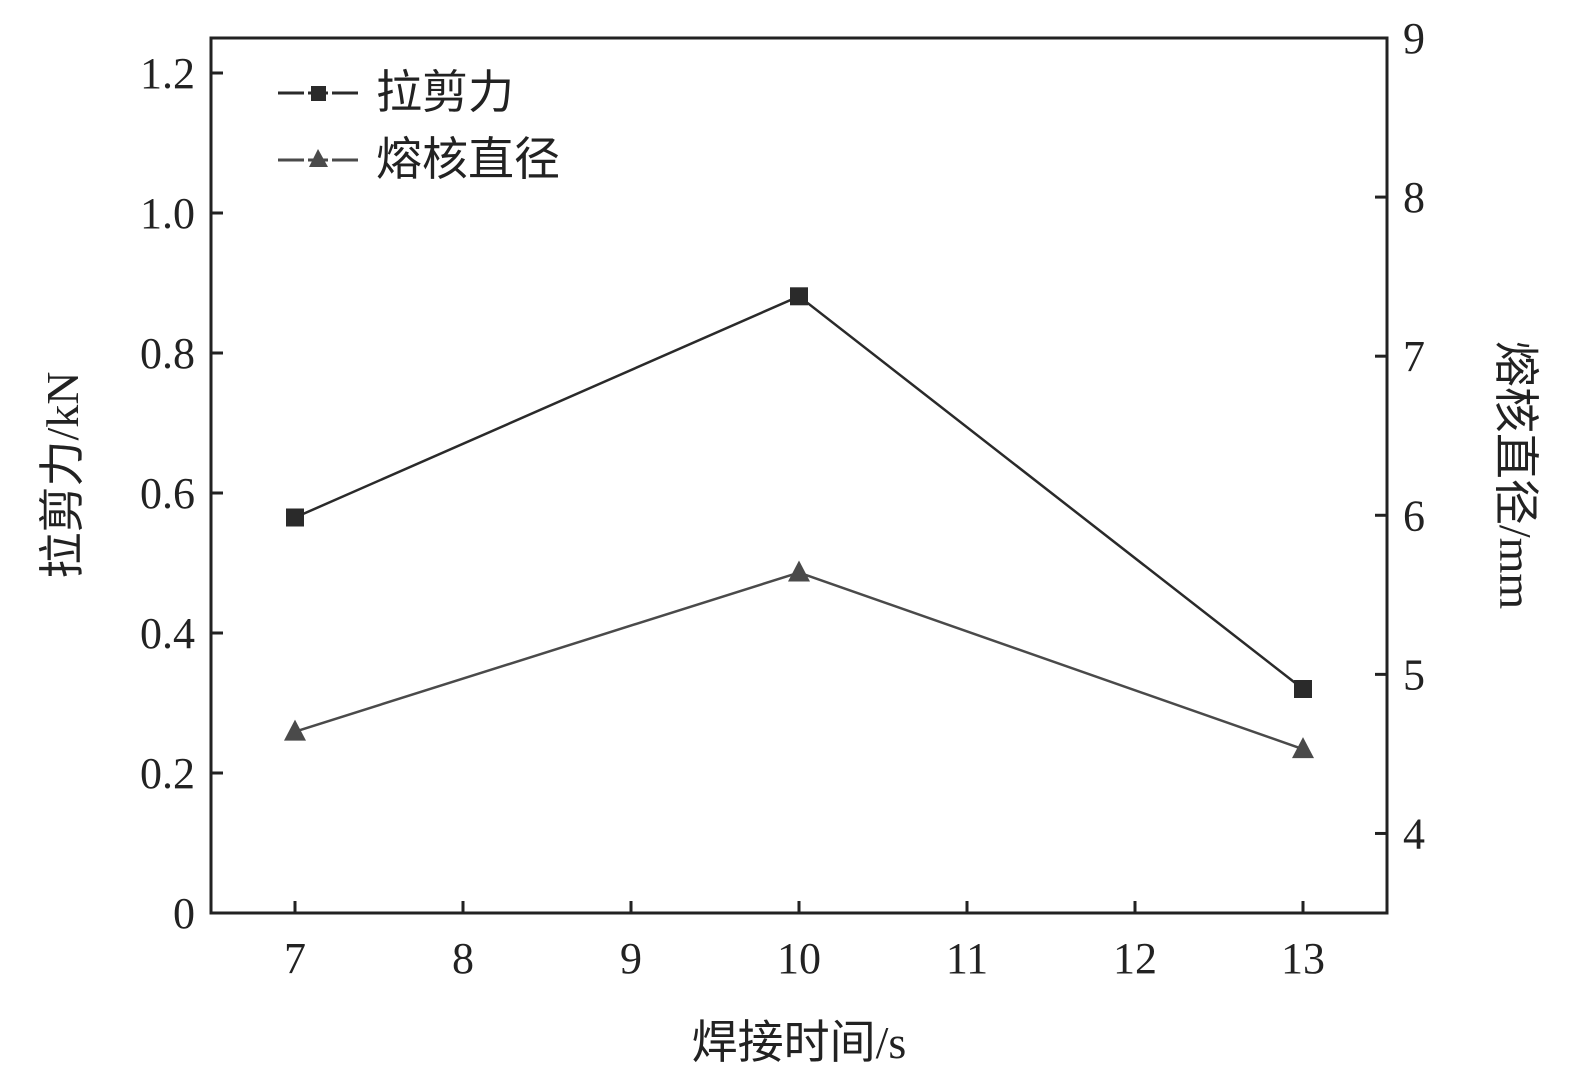 Image resolution: width=1575 pixels, height=1087 pixels. What do you see at coordinates (445, 92) in the screenshot?
I see `legend-label: 拉剪力` at bounding box center [445, 92].